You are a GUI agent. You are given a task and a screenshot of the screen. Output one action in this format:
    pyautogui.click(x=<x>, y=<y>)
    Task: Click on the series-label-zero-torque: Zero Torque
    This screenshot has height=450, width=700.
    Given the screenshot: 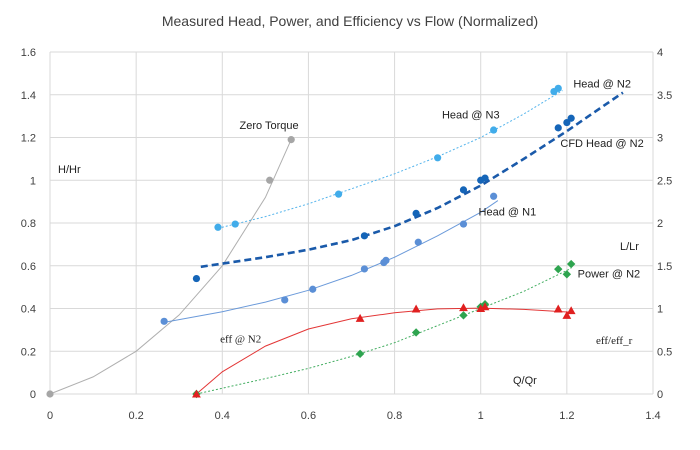 What is the action you would take?
    pyautogui.click(x=269, y=126)
    